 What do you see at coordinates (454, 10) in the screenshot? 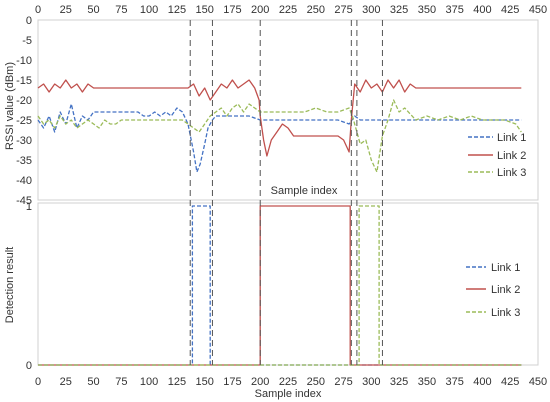
I see `rssi-x-tick-label: 375` at bounding box center [454, 10].